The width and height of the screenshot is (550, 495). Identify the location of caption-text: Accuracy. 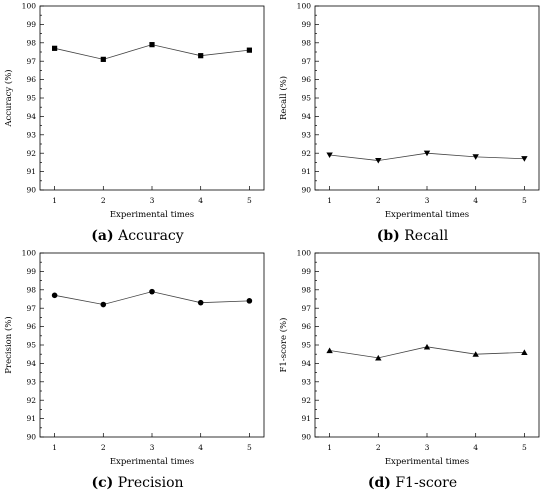
(151, 236).